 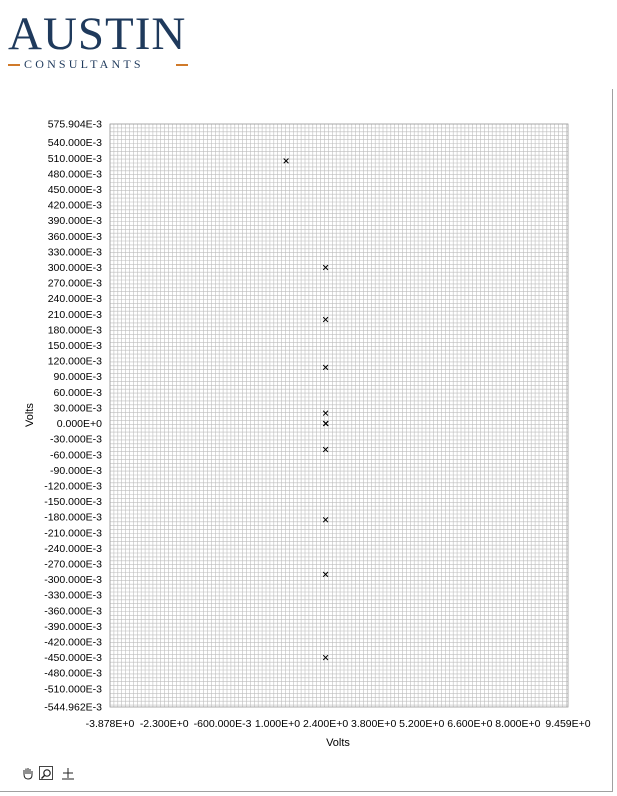 What do you see at coordinates (325, 724) in the screenshot?
I see `x-tick-label: 2.400E+0` at bounding box center [325, 724].